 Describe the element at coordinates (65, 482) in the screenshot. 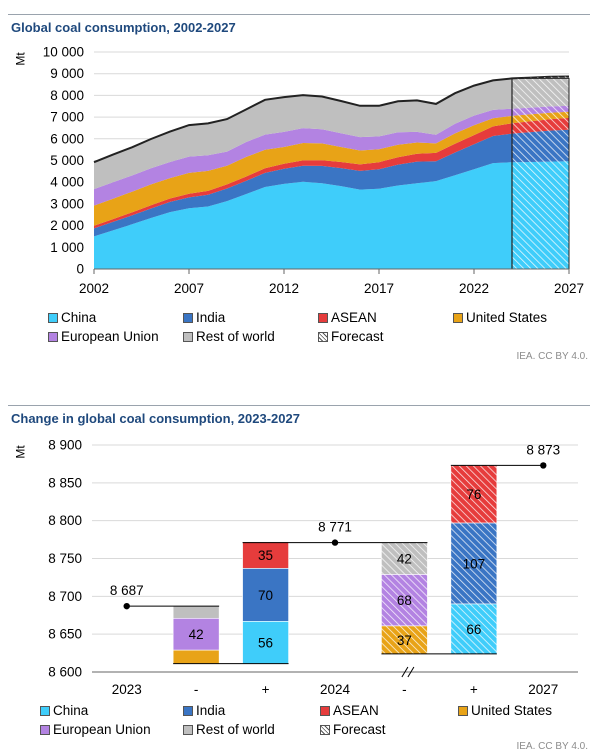

I see `y-tick-label: 8 850` at that location.